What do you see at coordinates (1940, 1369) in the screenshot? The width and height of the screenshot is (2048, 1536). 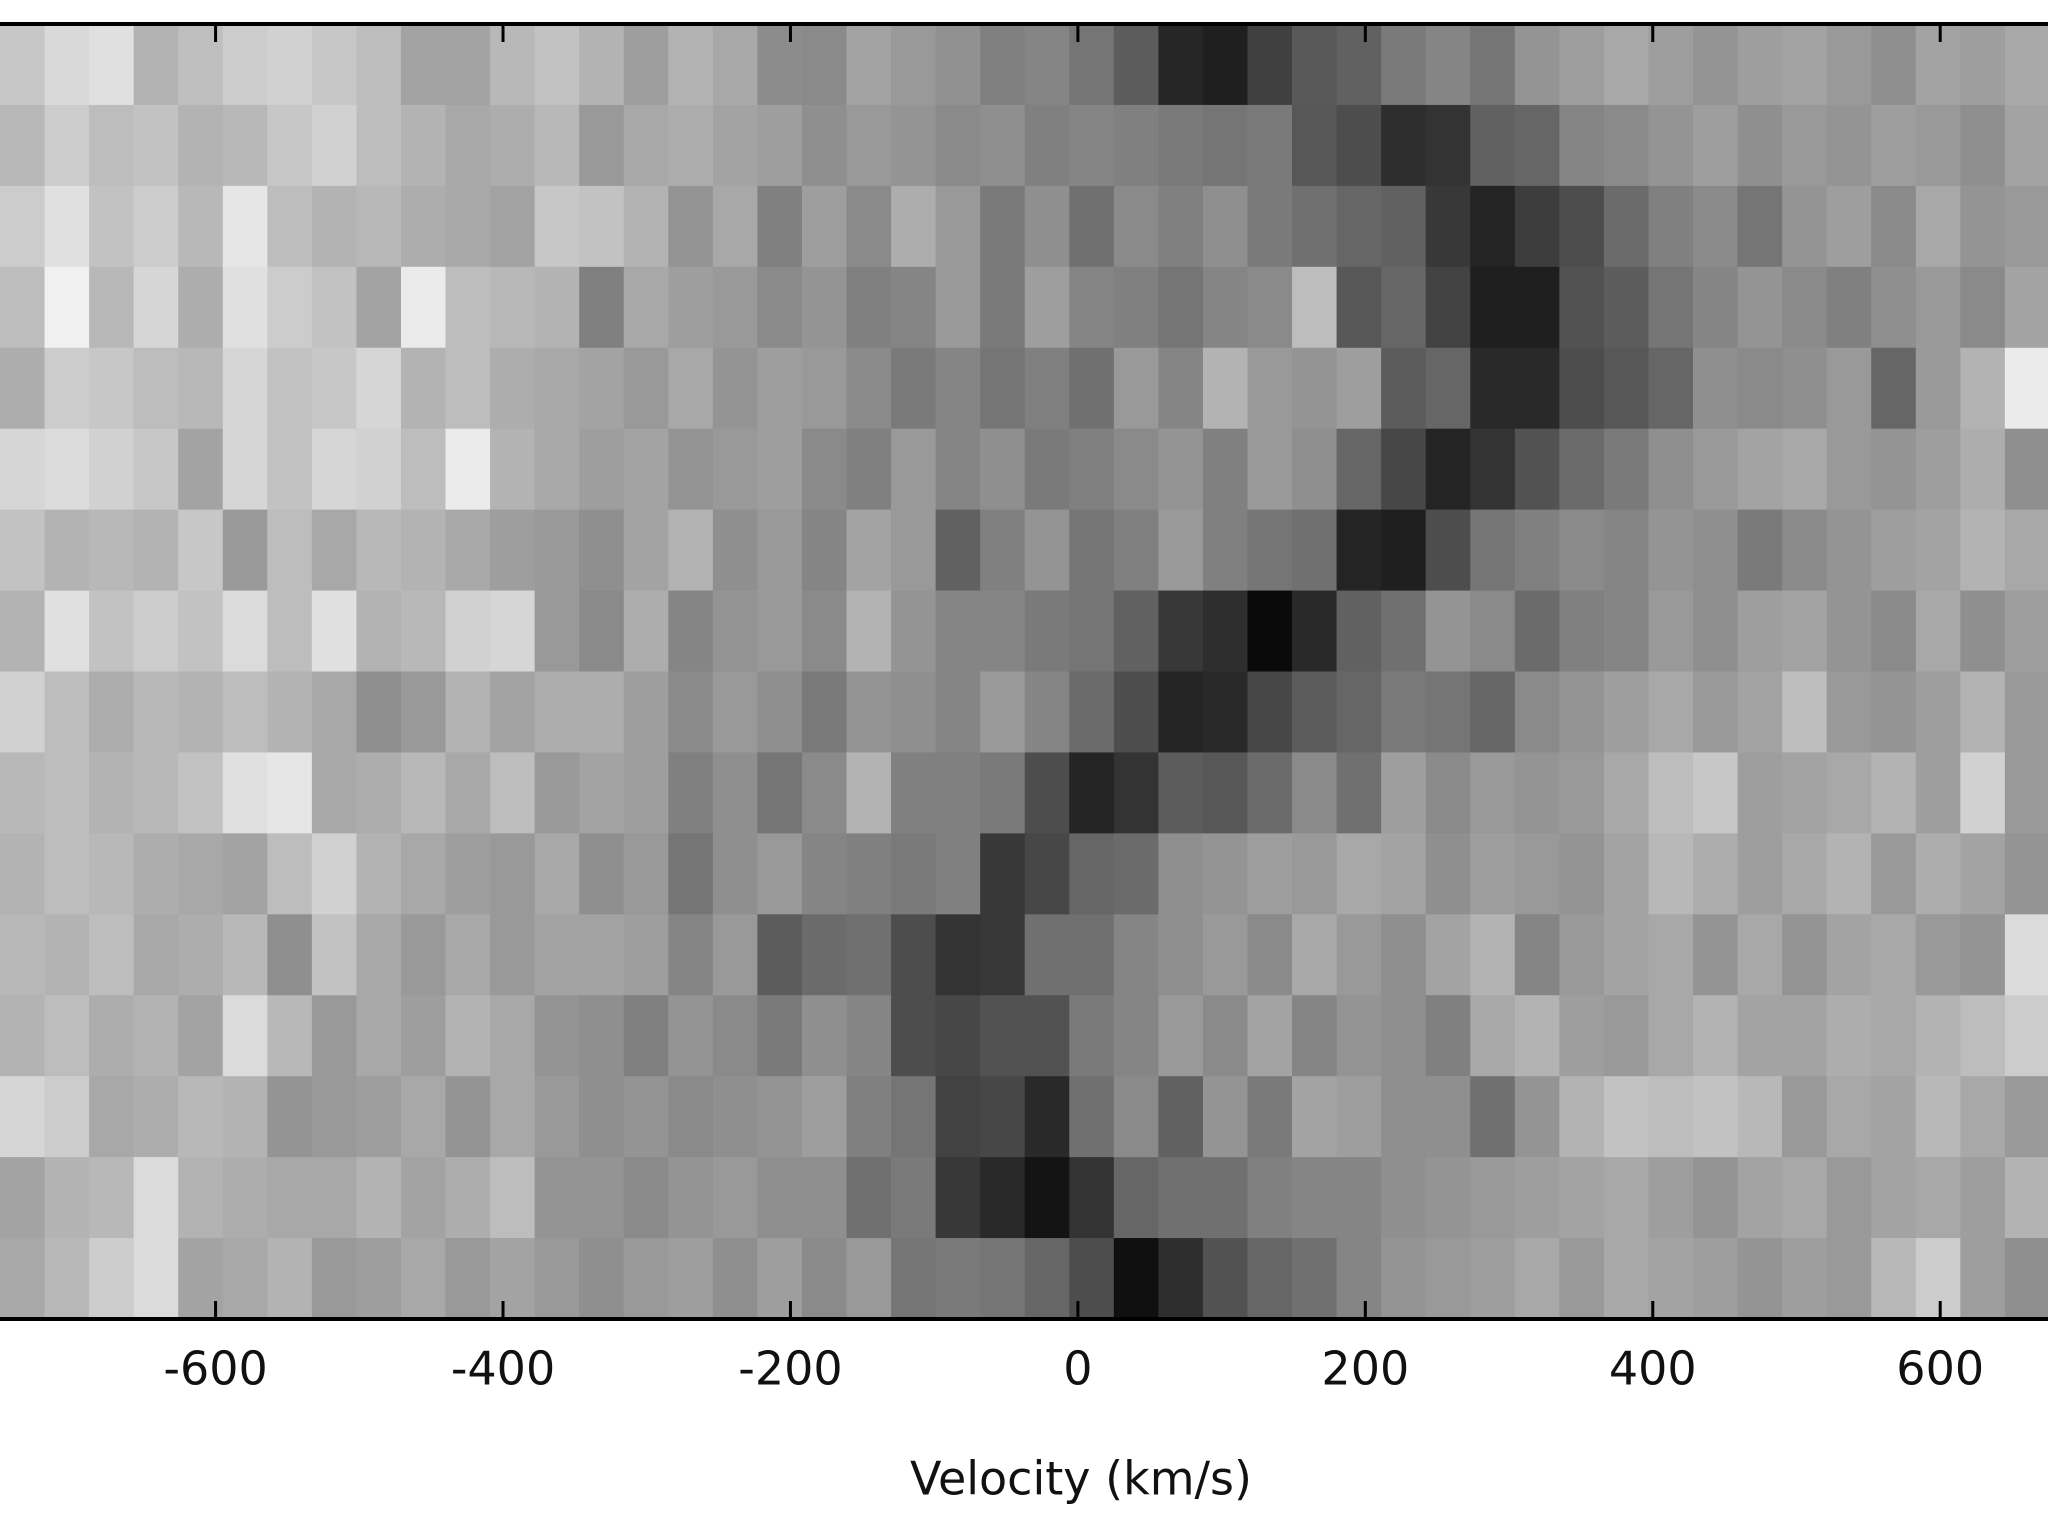 I see `x-tick-label: 600` at bounding box center [1940, 1369].